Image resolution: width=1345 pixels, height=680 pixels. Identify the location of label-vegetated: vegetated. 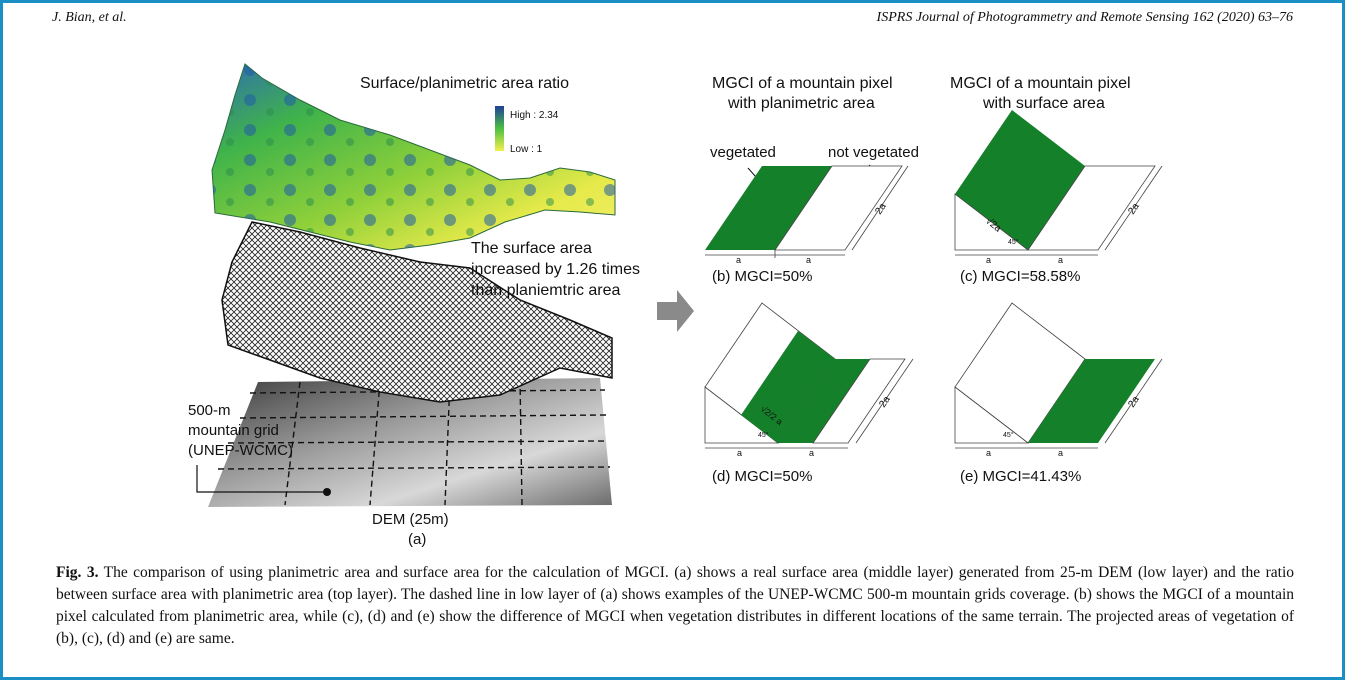
(743, 152).